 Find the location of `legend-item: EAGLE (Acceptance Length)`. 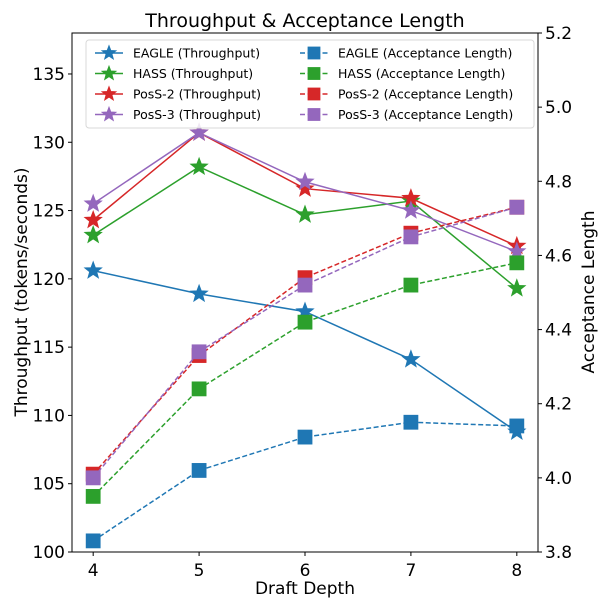

legend-item: EAGLE (Acceptance Length) is located at coordinates (406, 53).